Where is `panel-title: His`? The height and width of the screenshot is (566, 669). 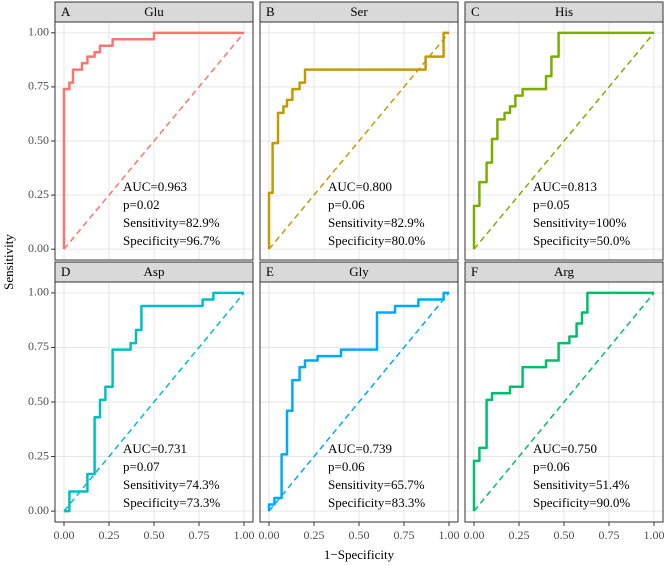 panel-title: His is located at coordinates (564, 11).